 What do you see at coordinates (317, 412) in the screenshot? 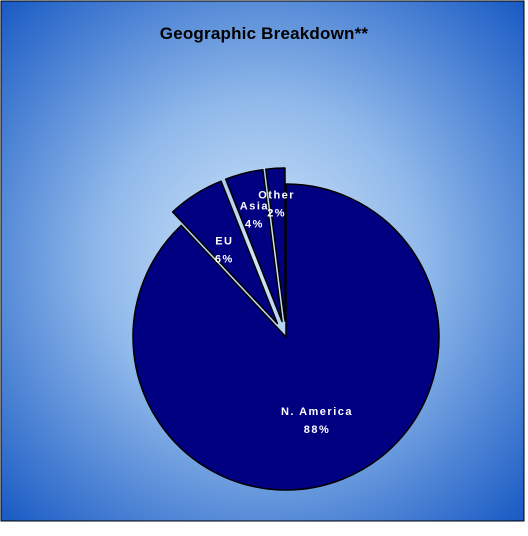
I see `slice-label-n-america: N. America` at bounding box center [317, 412].